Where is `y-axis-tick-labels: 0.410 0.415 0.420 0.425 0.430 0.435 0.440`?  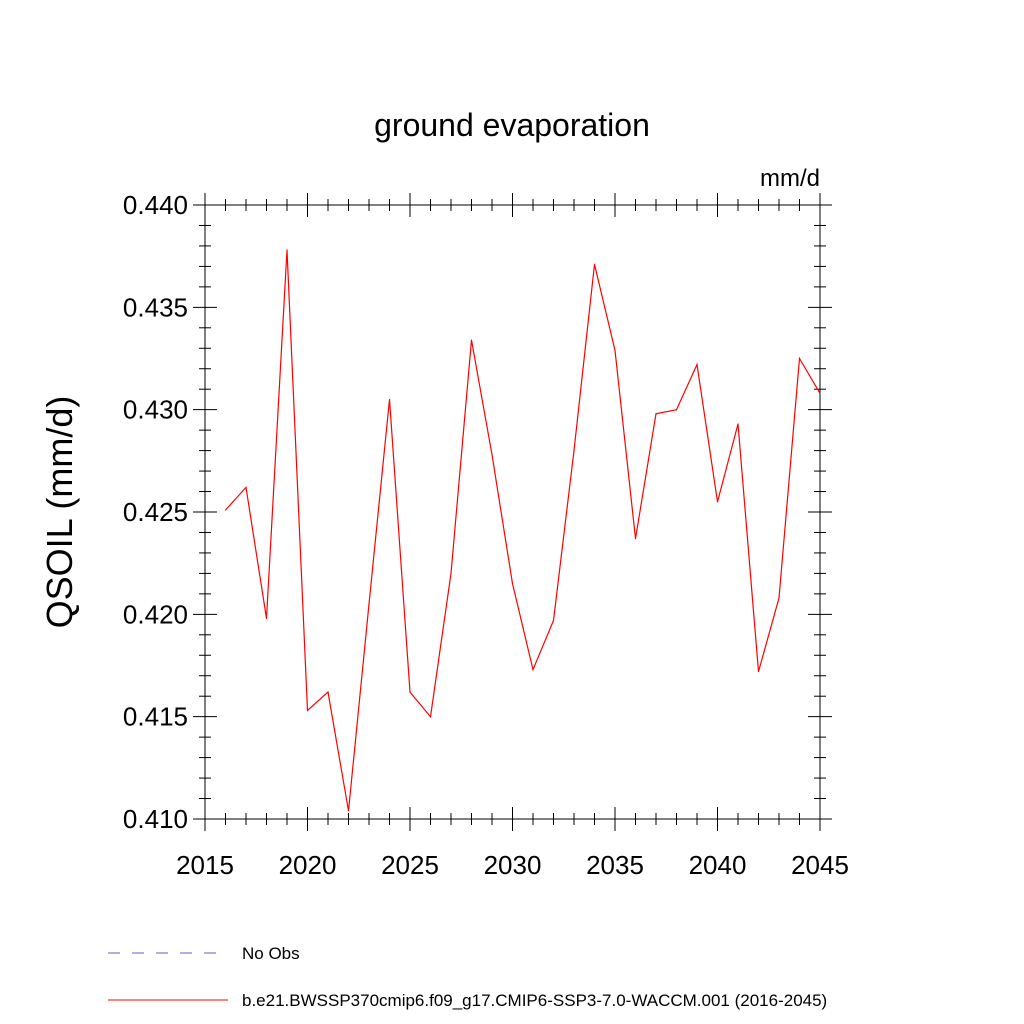 y-axis-tick-labels: 0.410 0.415 0.420 0.425 0.430 0.435 0.440 is located at coordinates (155, 512).